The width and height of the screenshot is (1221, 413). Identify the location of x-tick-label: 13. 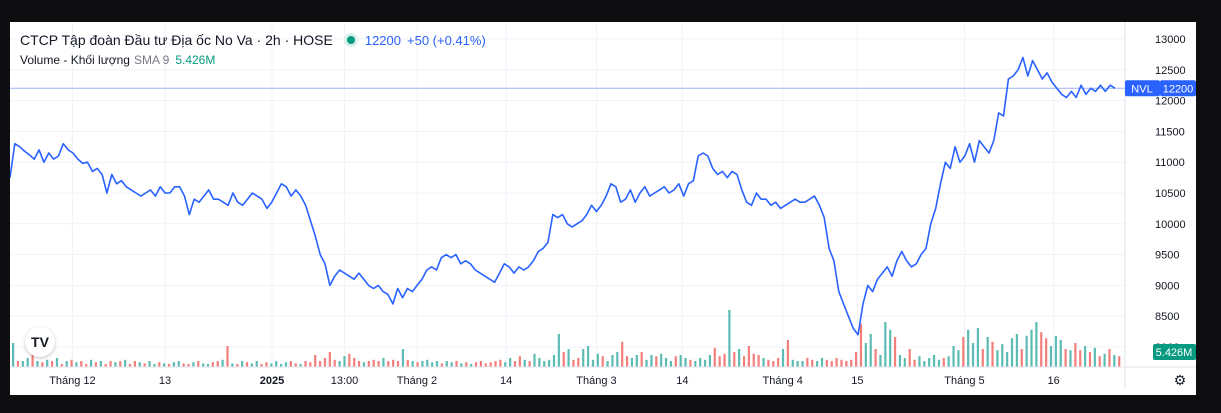
(165, 381).